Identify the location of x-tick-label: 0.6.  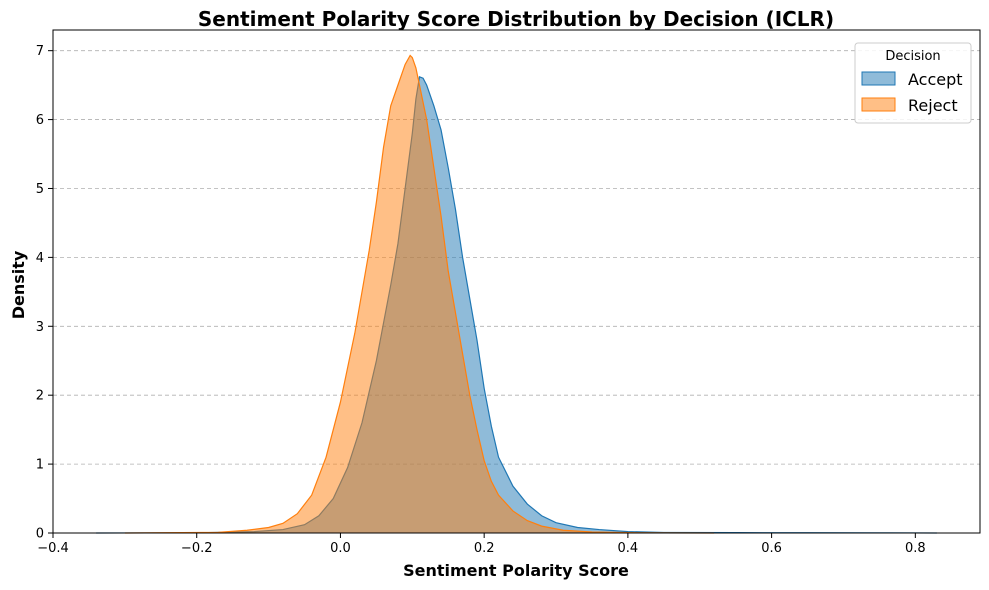
(771, 548).